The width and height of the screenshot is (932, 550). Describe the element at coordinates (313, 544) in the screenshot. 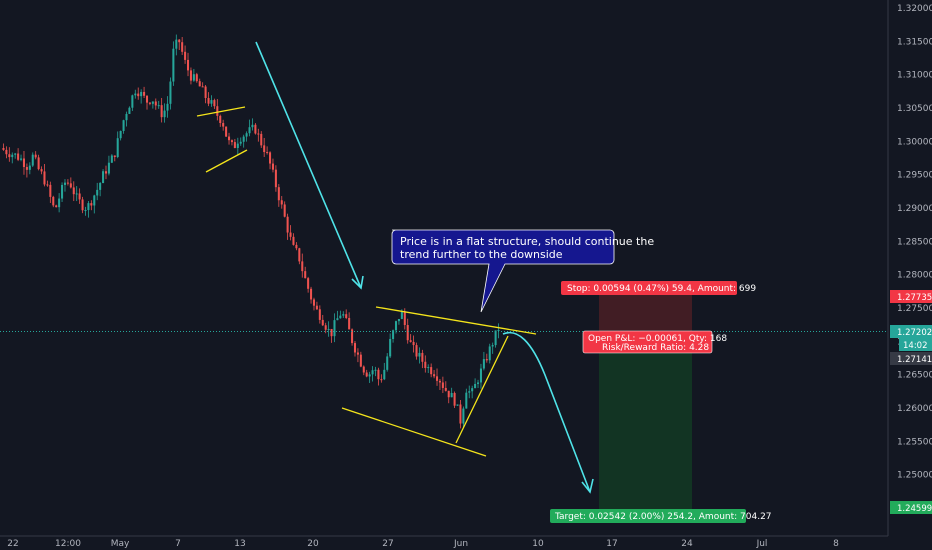

I see `time-tick-label: 20` at that location.